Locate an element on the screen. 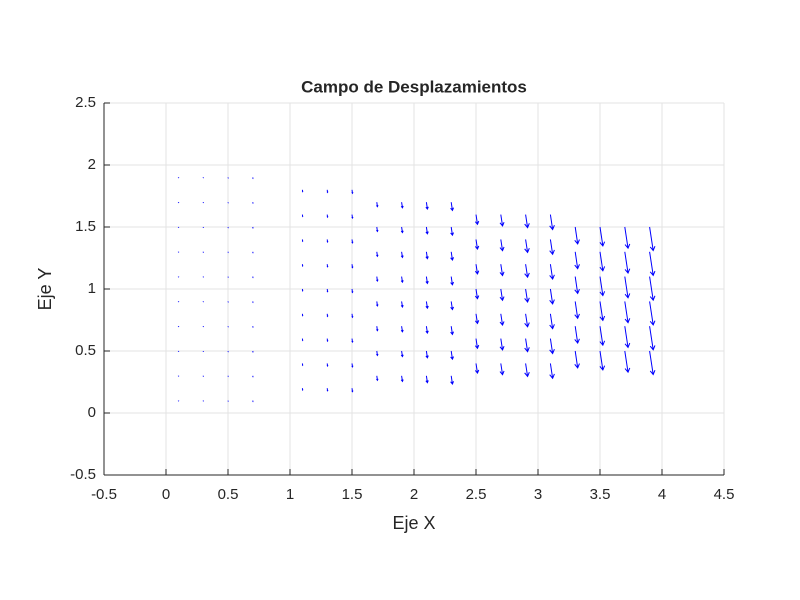 The width and height of the screenshot is (800, 600). x-tick-label: 3.5 is located at coordinates (600, 494).